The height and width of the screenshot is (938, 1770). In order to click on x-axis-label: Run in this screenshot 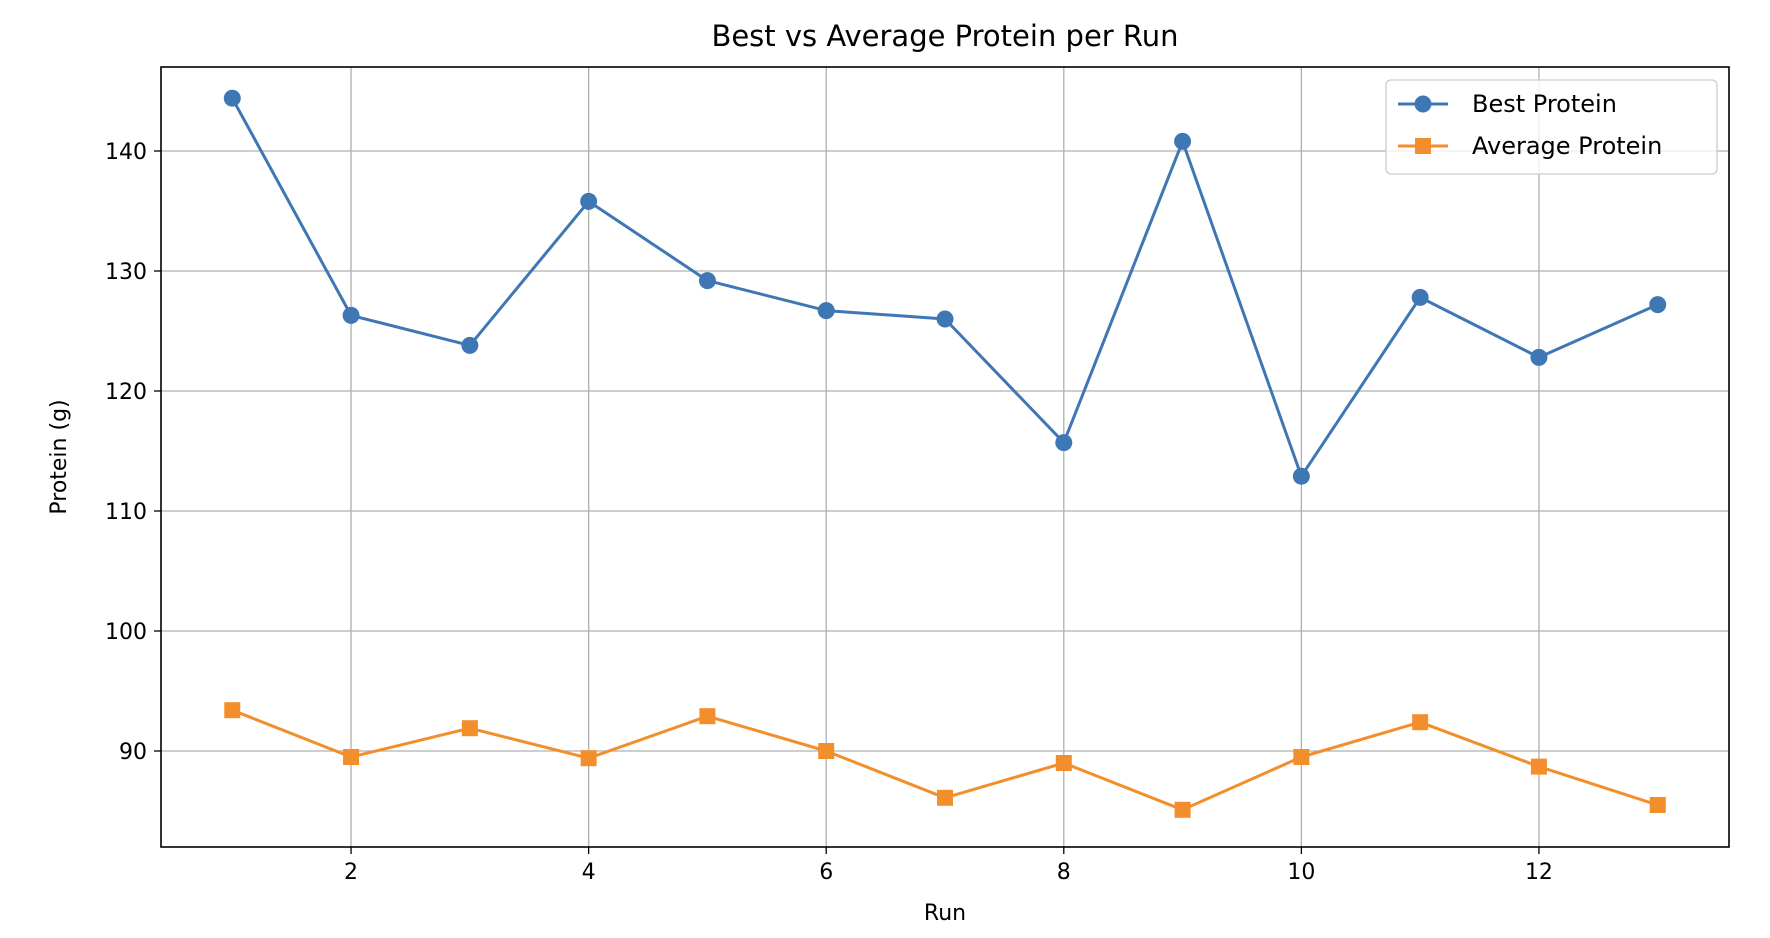, I will do `click(945, 913)`.